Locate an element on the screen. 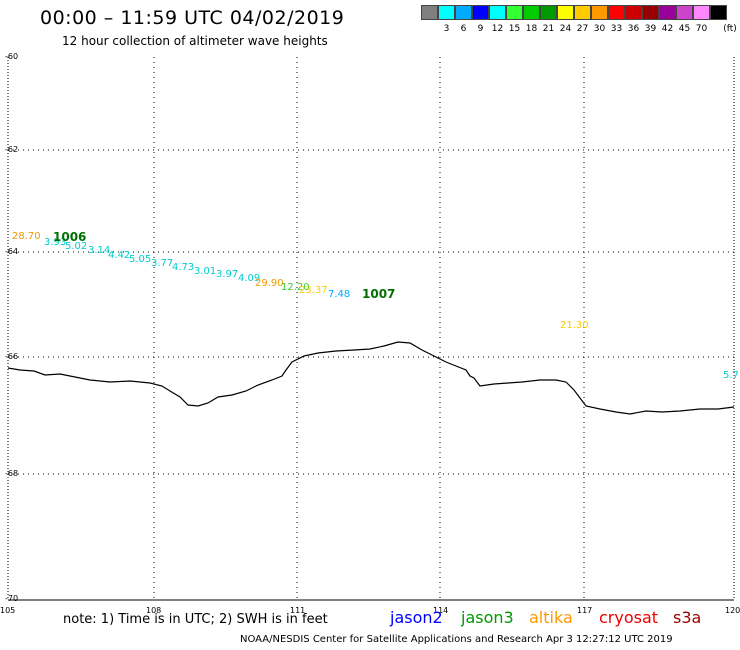 Image resolution: width=740 pixels, height=650 pixels. page-title: 00:00 – 11:59 UTC 04/02/2019 is located at coordinates (192, 18).